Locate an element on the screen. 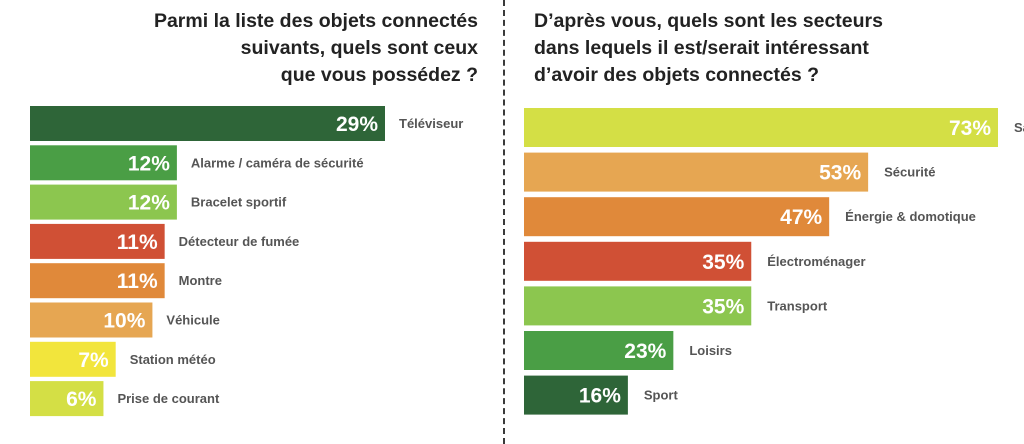 The width and height of the screenshot is (1024, 444). bar-category-label: Station météo is located at coordinates (173, 359).